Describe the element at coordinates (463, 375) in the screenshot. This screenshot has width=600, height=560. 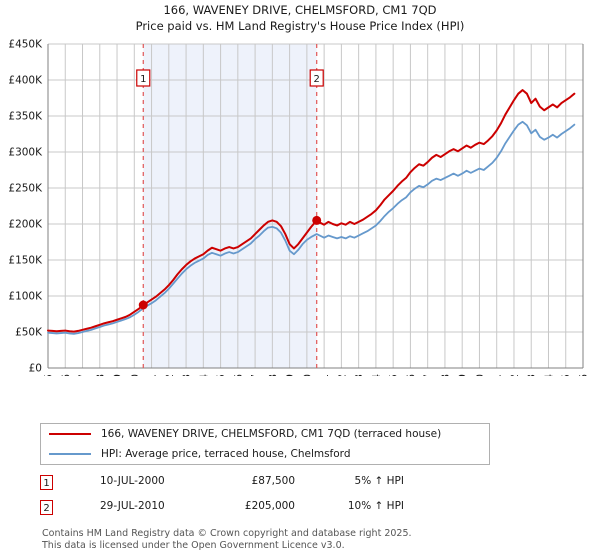
I see `x-axis-tick-label: 2019` at that location.